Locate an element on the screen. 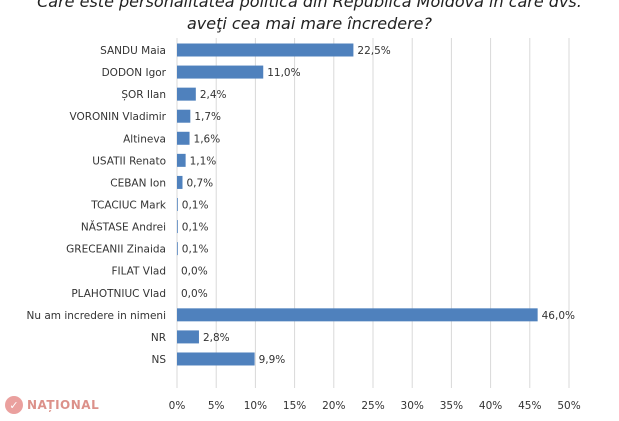 The height and width of the screenshot is (421, 619). category-label: VORONIN Vladimir is located at coordinates (117, 117).